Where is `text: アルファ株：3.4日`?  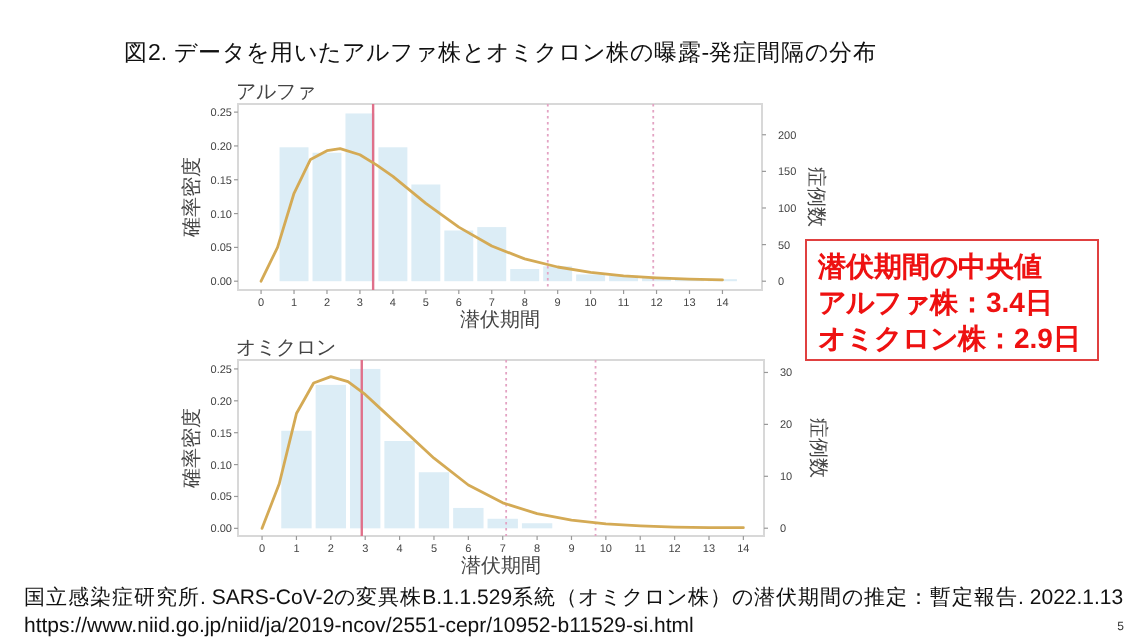 text: アルファ株：3.4日 is located at coordinates (935, 302).